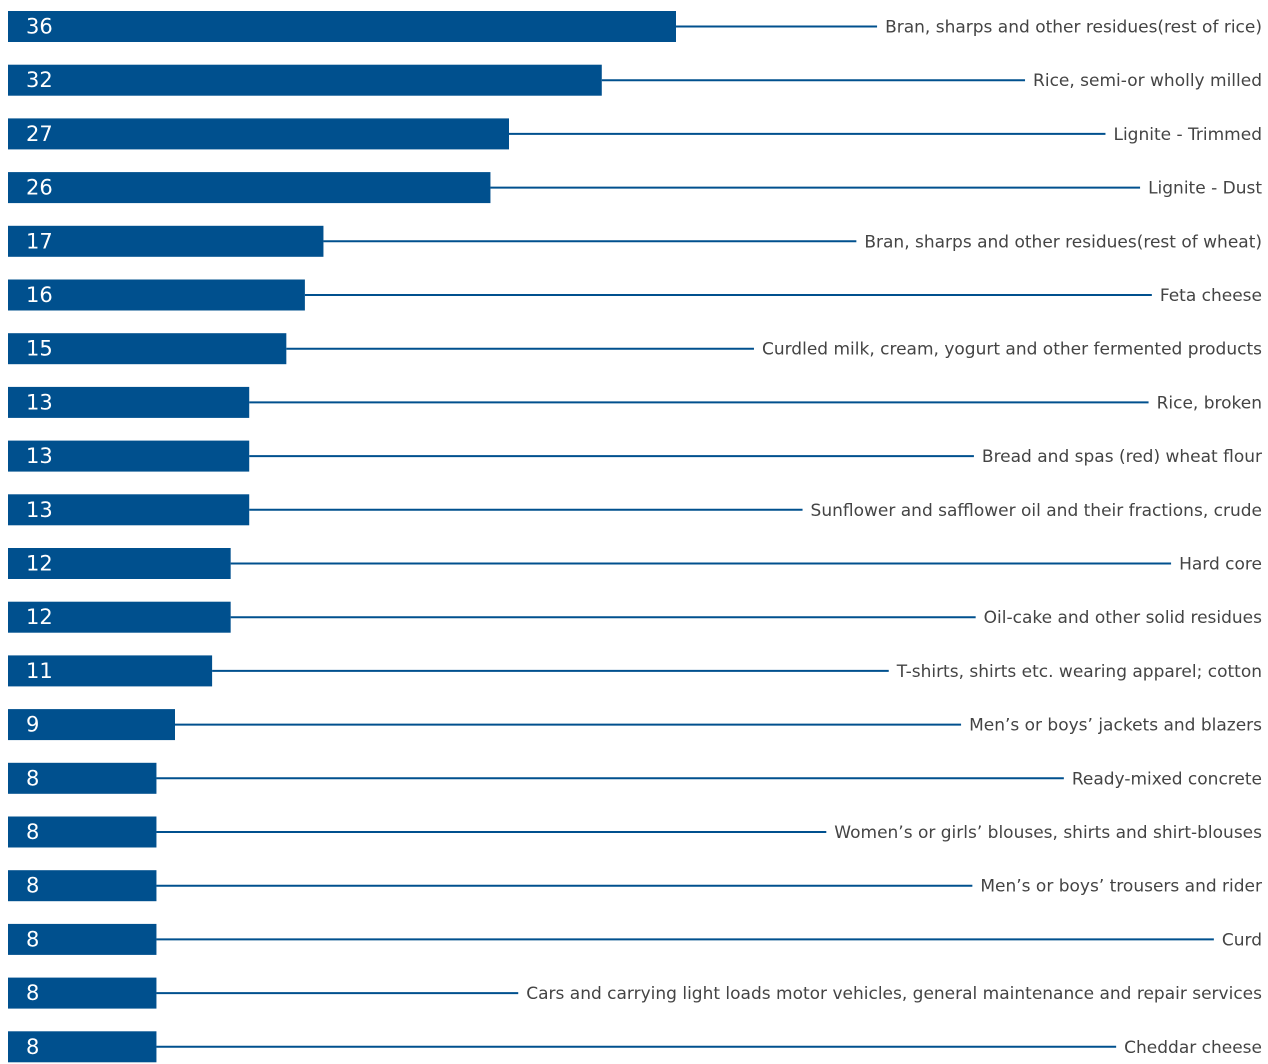 Image resolution: width=1268 pixels, height=1064 pixels. I want to click on bar-value-label: 16, so click(39, 295).